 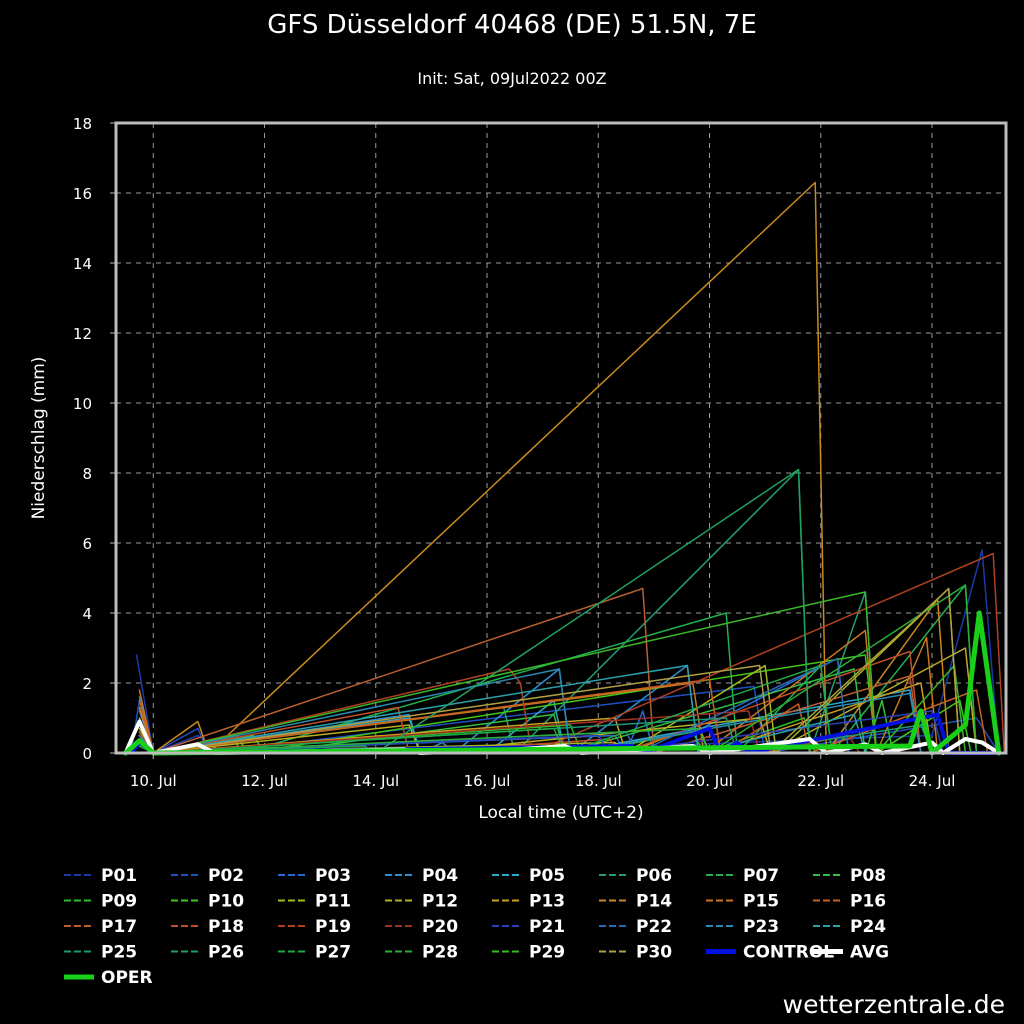 What do you see at coordinates (226, 927) in the screenshot?
I see `legend-label: P18` at bounding box center [226, 927].